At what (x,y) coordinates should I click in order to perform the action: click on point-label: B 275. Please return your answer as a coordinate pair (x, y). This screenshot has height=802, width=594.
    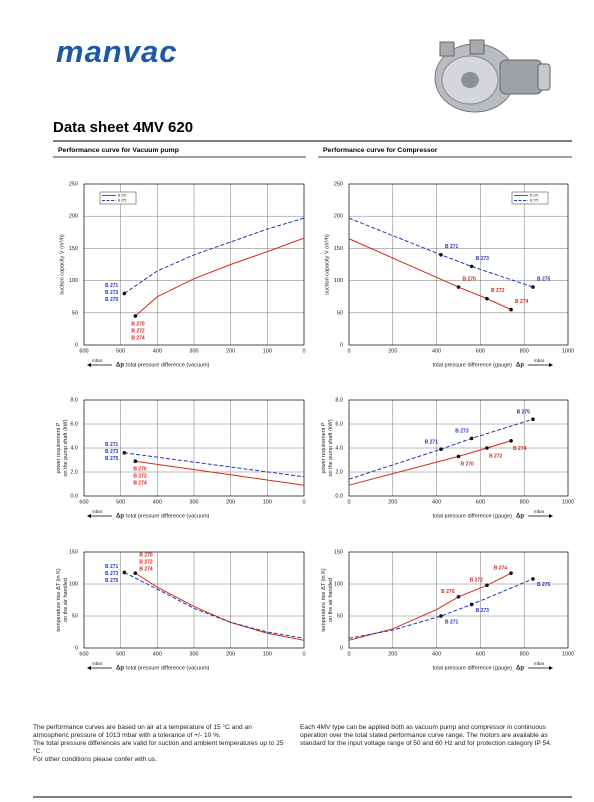
    Looking at the image, I should click on (544, 279).